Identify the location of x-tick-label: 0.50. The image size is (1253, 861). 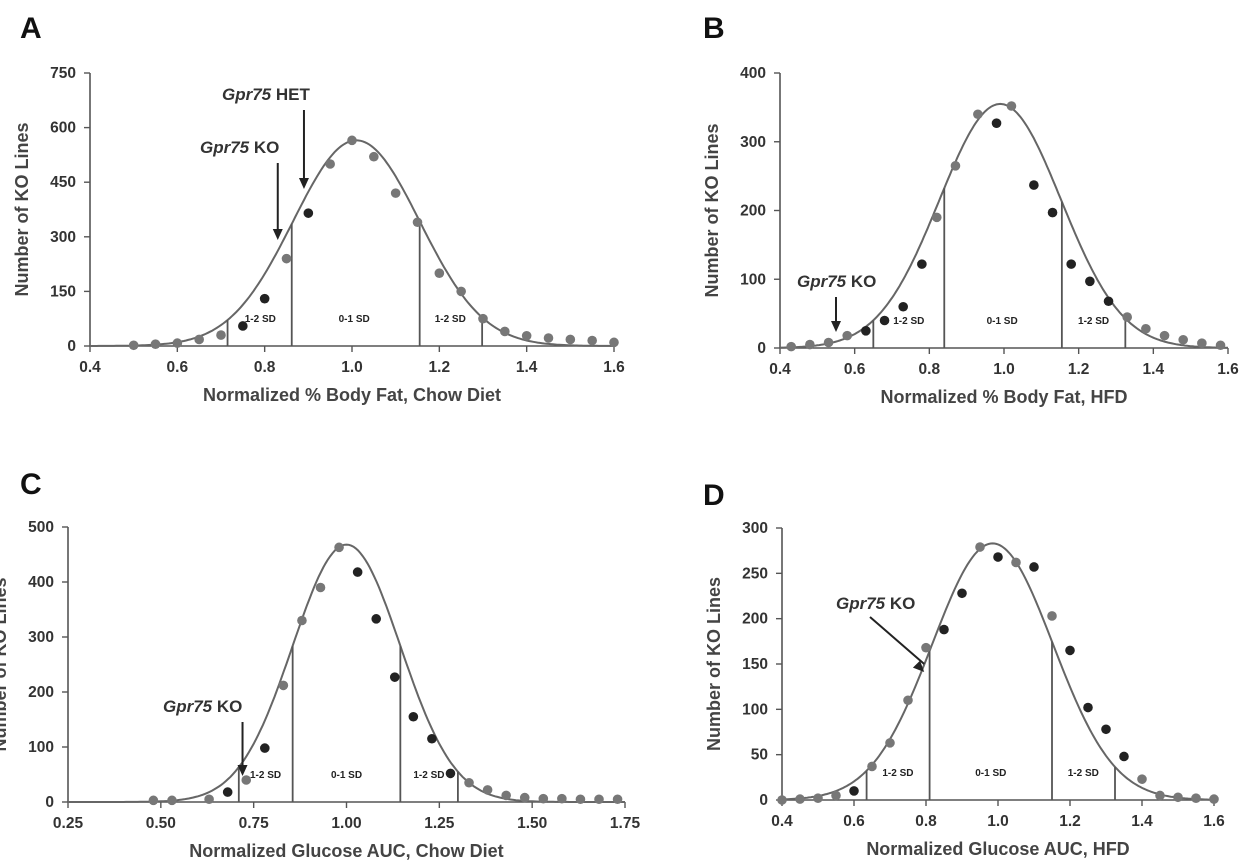
(161, 823).